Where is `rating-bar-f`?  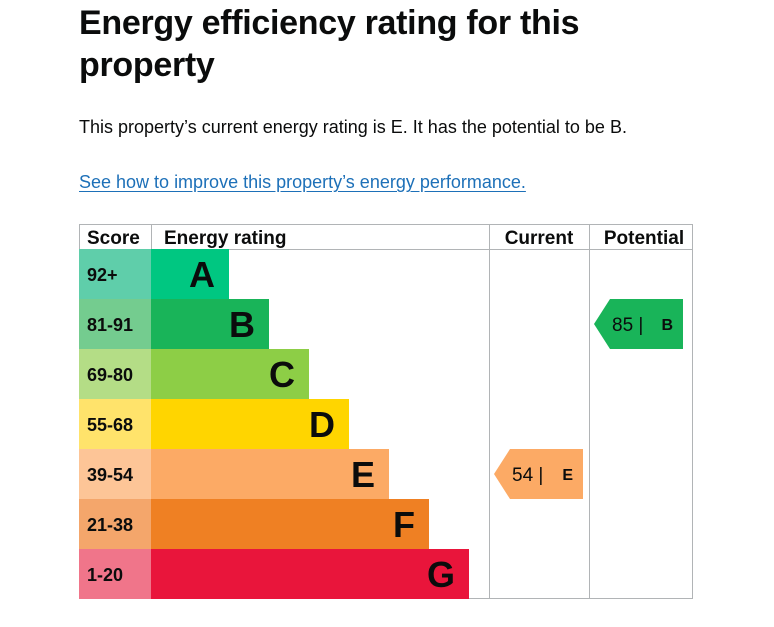
rating-bar-f is located at coordinates (290, 524).